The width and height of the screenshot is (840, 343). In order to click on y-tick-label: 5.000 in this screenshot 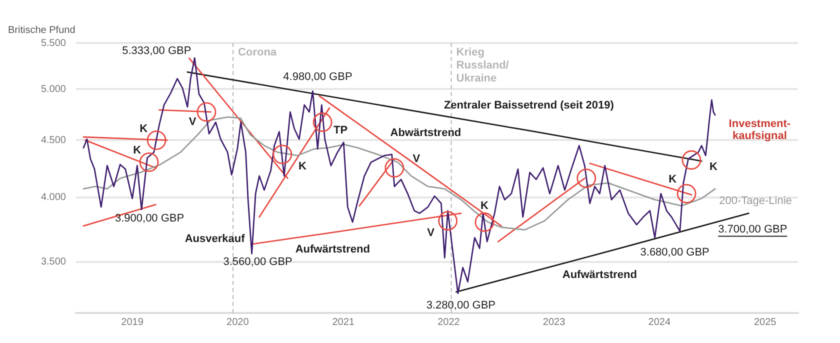, I will do `click(53, 89)`.